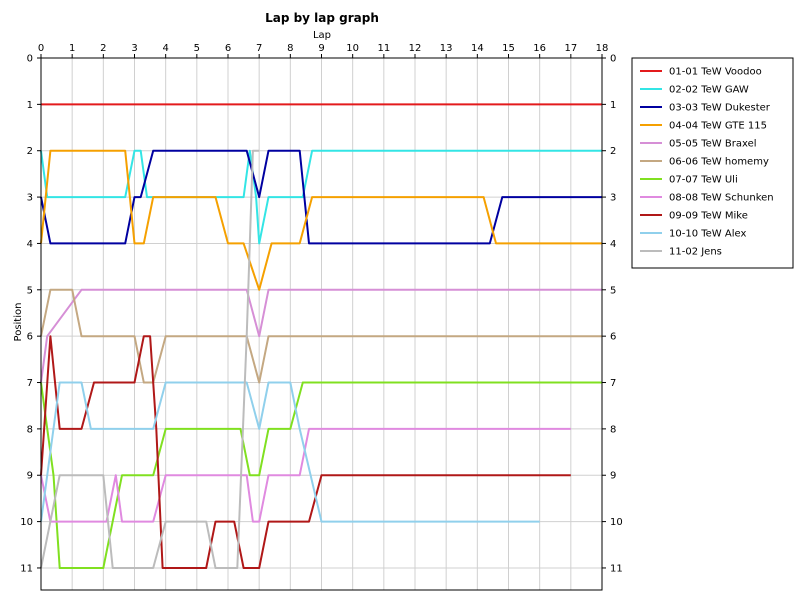 The image size is (800, 600). I want to click on x-tick-label: 15, so click(508, 48).